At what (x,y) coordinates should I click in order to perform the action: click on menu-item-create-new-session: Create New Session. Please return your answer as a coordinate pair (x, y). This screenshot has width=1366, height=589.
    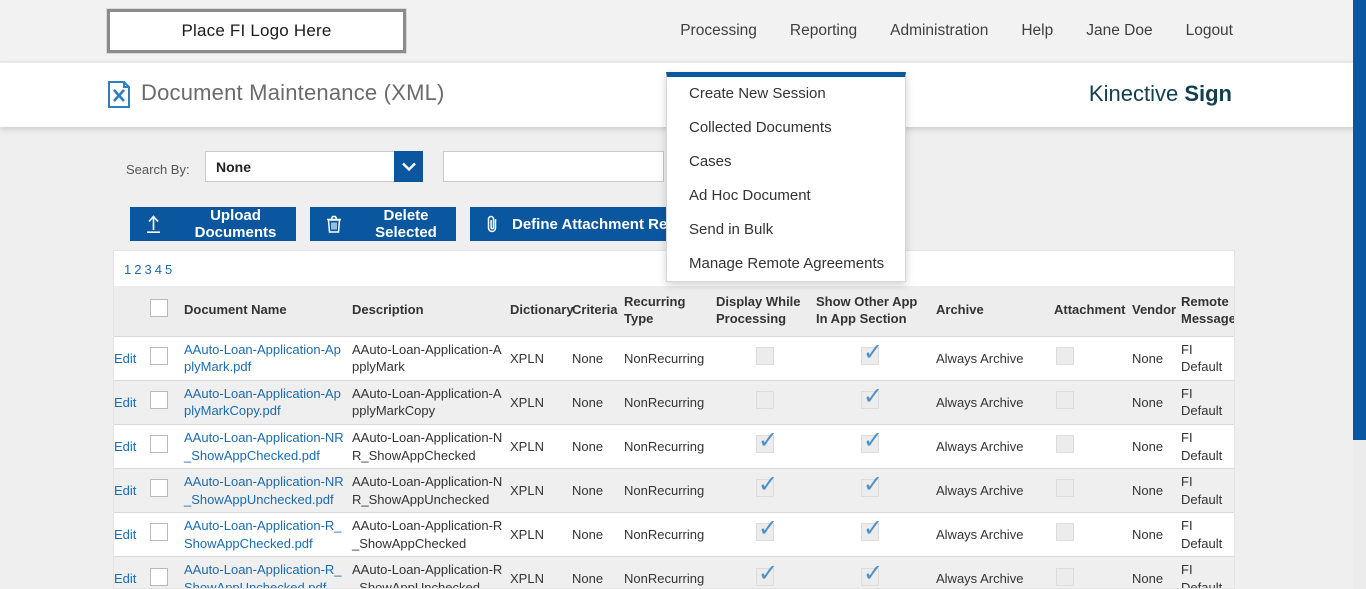
    Looking at the image, I should click on (757, 93).